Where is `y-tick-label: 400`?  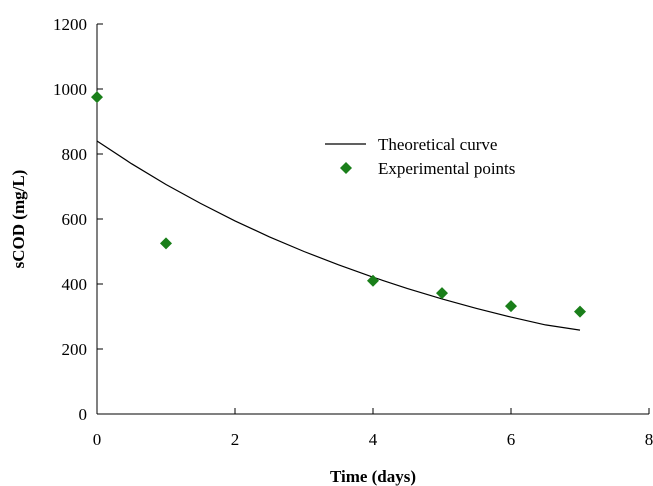
y-tick-label: 400 is located at coordinates (75, 284).